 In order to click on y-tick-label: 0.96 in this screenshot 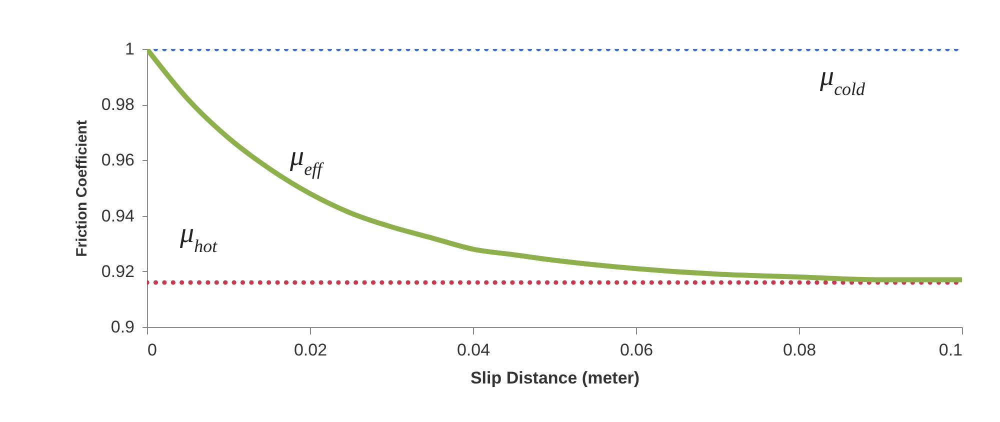, I will do `click(117, 160)`.